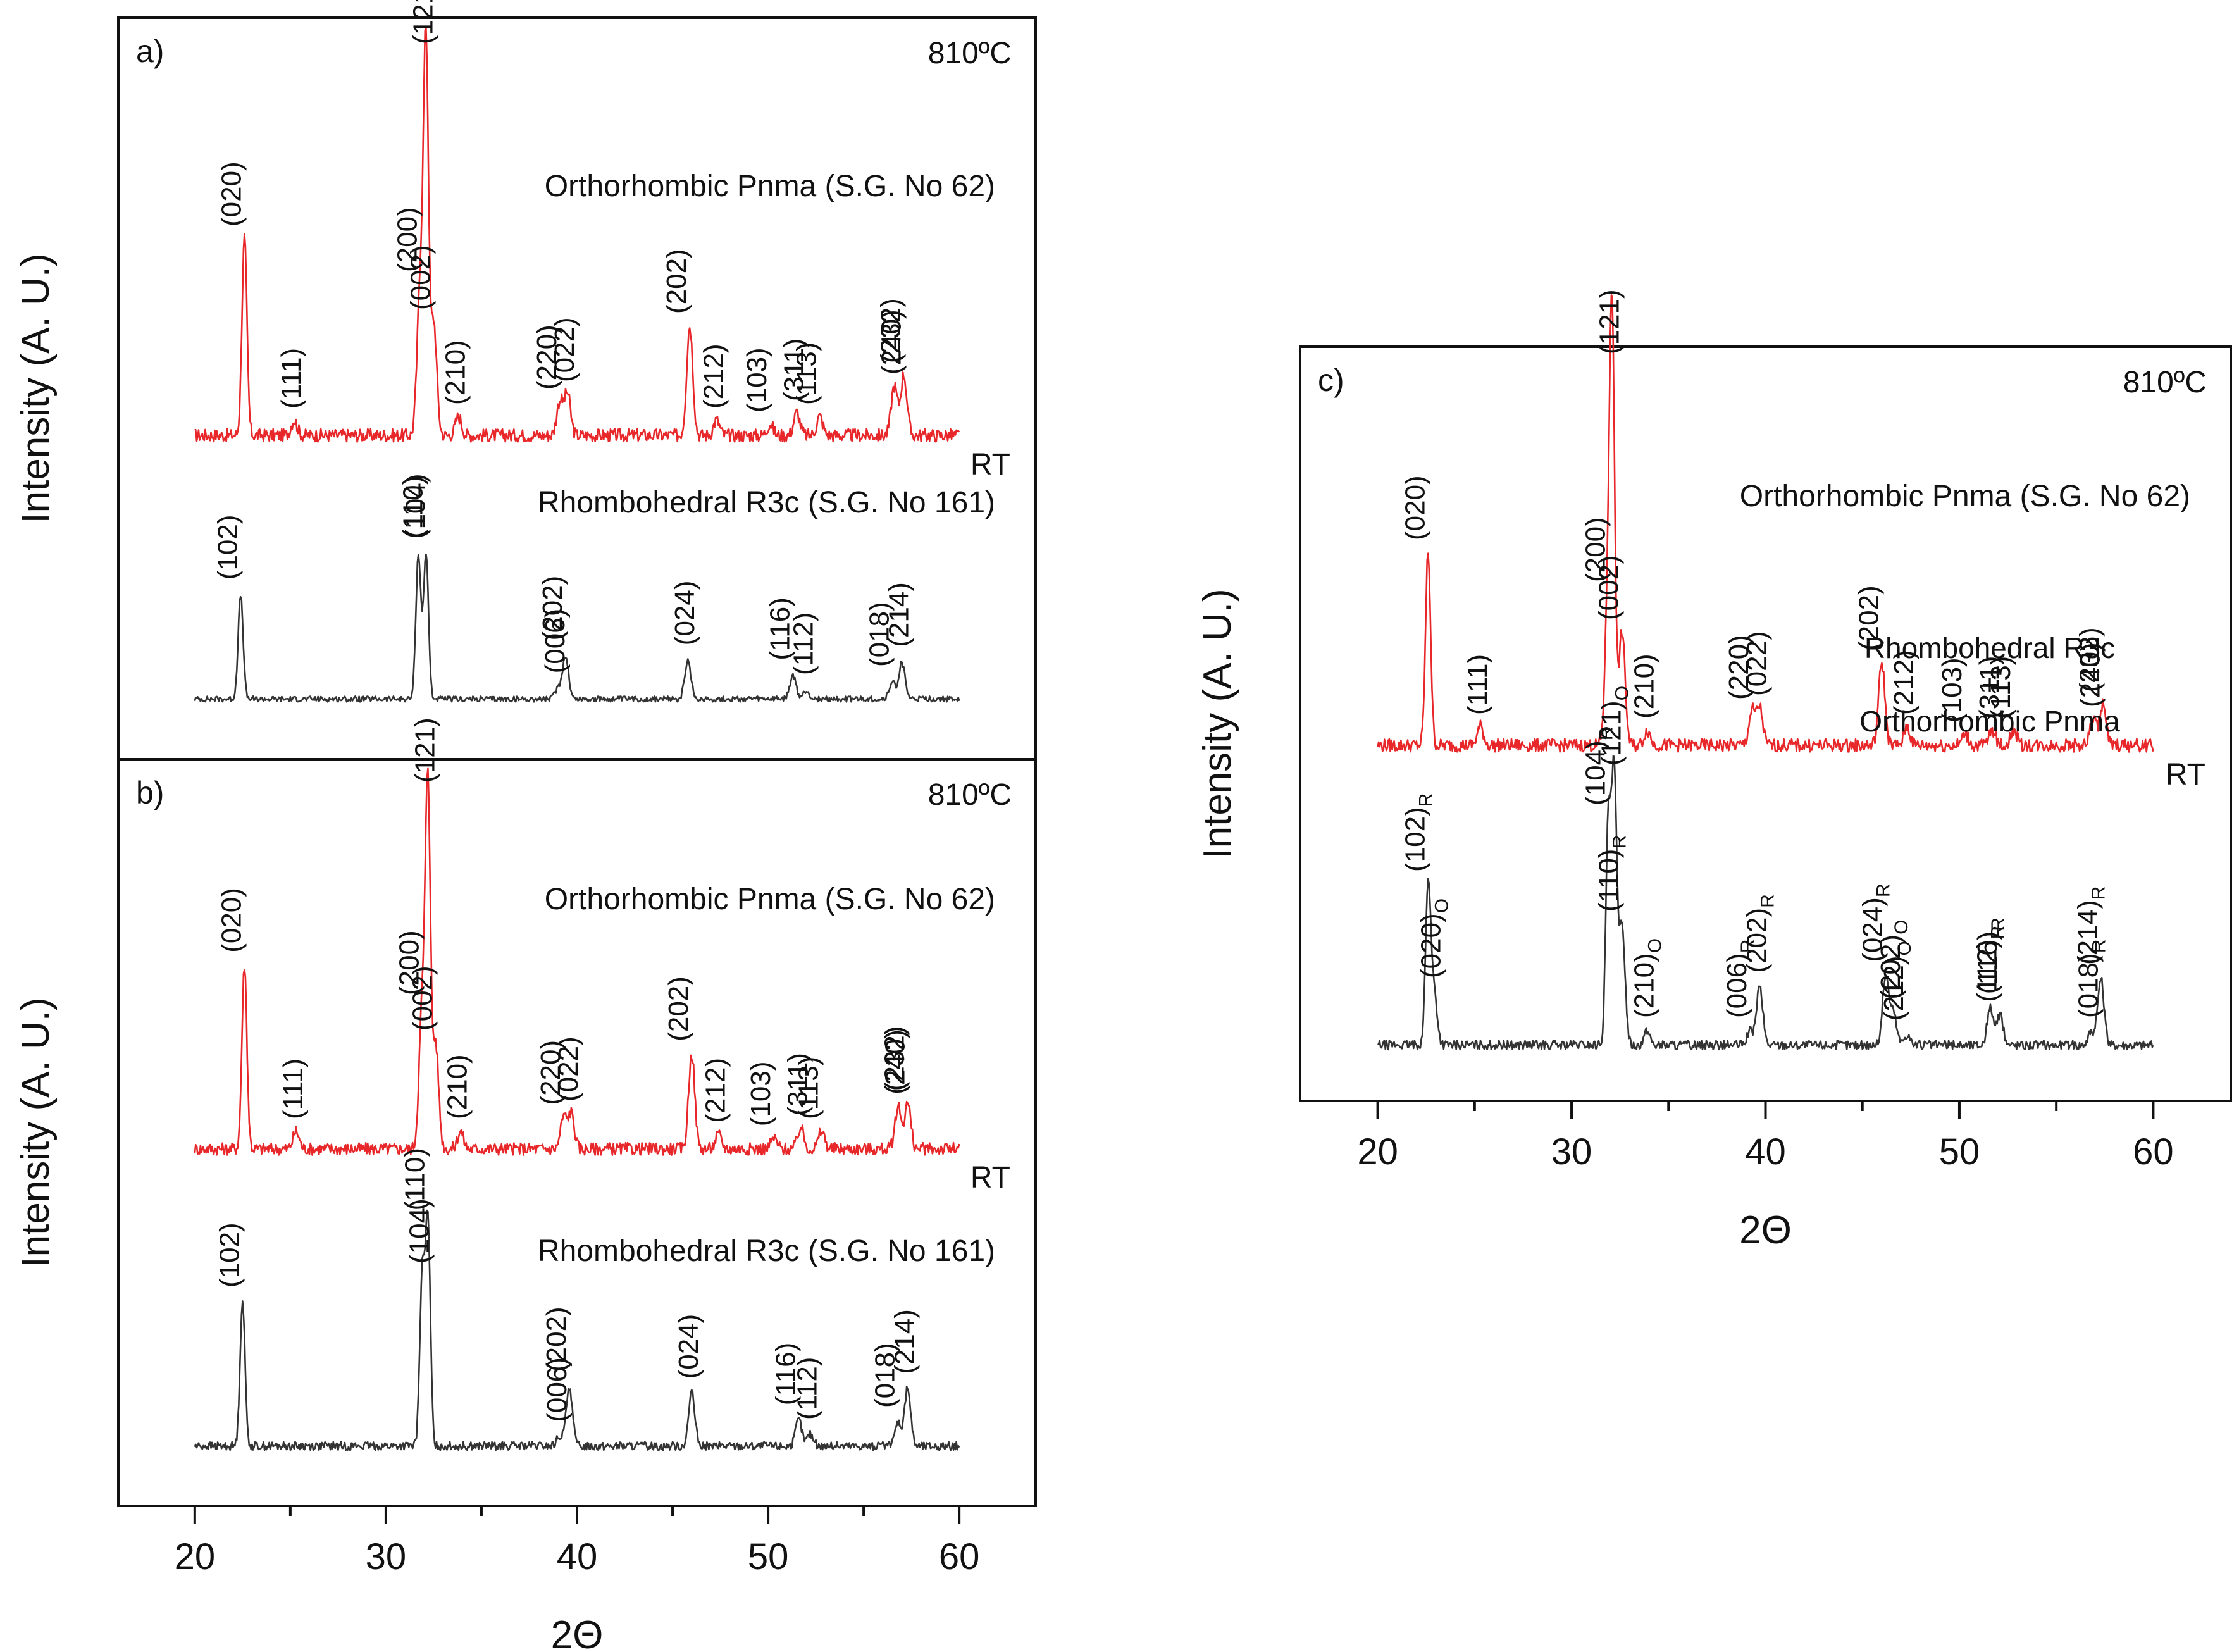 The image size is (2239, 1652). Describe the element at coordinates (808, 1088) in the screenshot. I see `peak-label: (113)` at that location.